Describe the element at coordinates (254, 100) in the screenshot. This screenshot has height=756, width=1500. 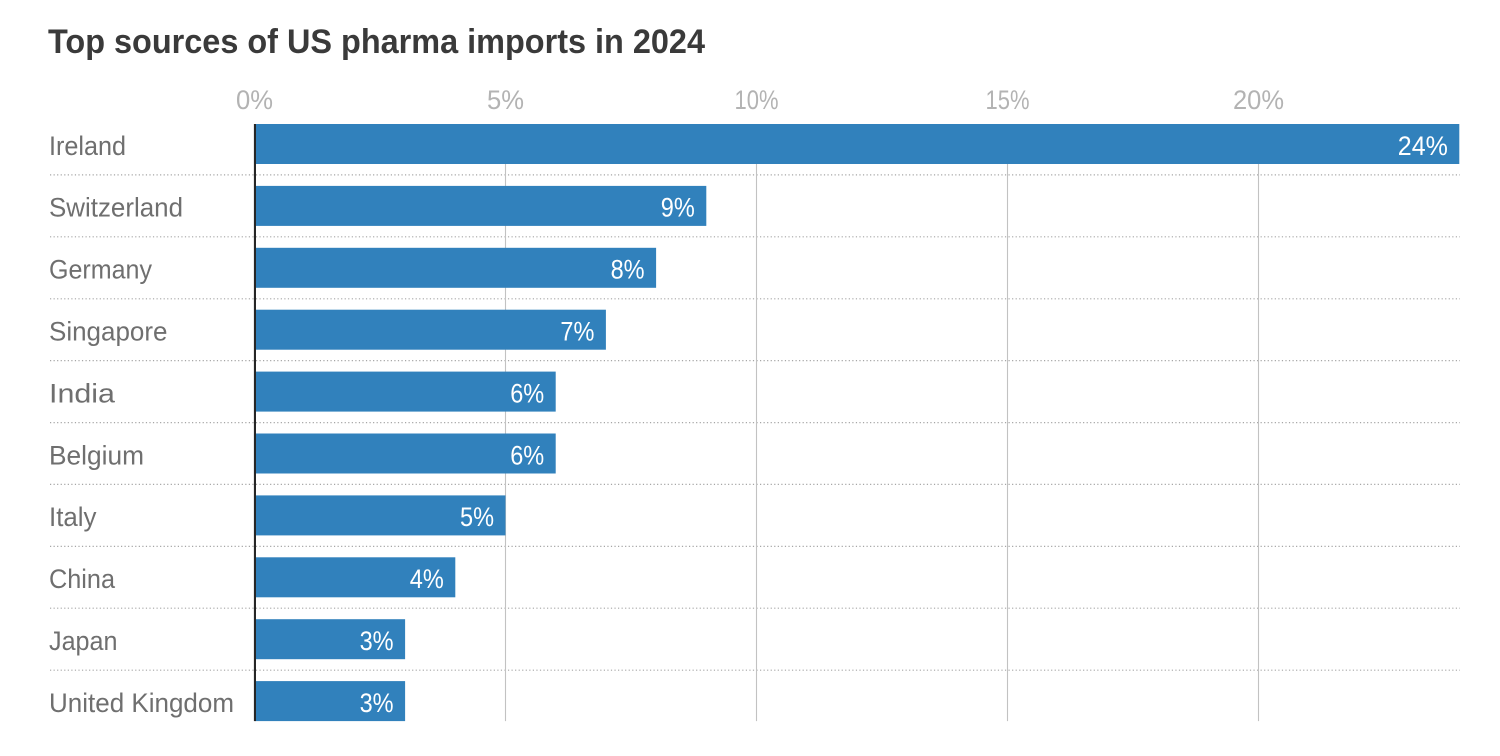
I see `svg-text: 0%` at that location.